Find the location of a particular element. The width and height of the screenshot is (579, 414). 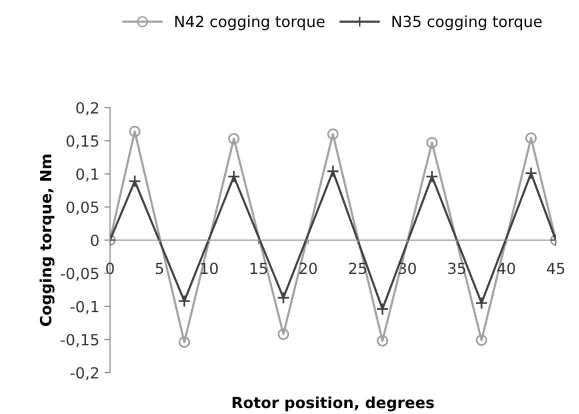

x-tick-label: 20 is located at coordinates (308, 268).